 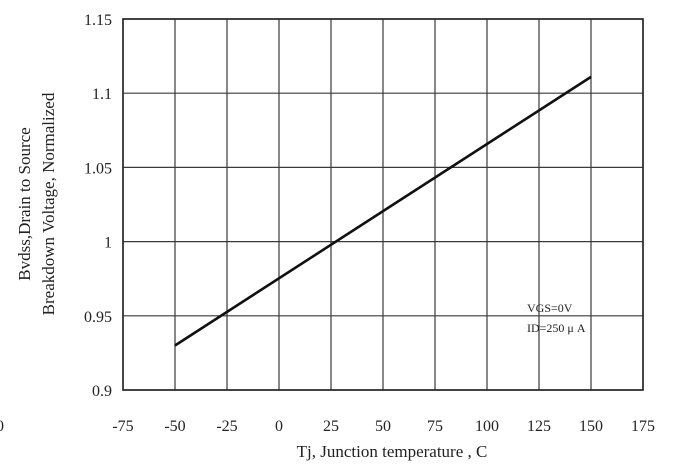 What do you see at coordinates (226, 426) in the screenshot?
I see `x-tick-label: -25` at bounding box center [226, 426].